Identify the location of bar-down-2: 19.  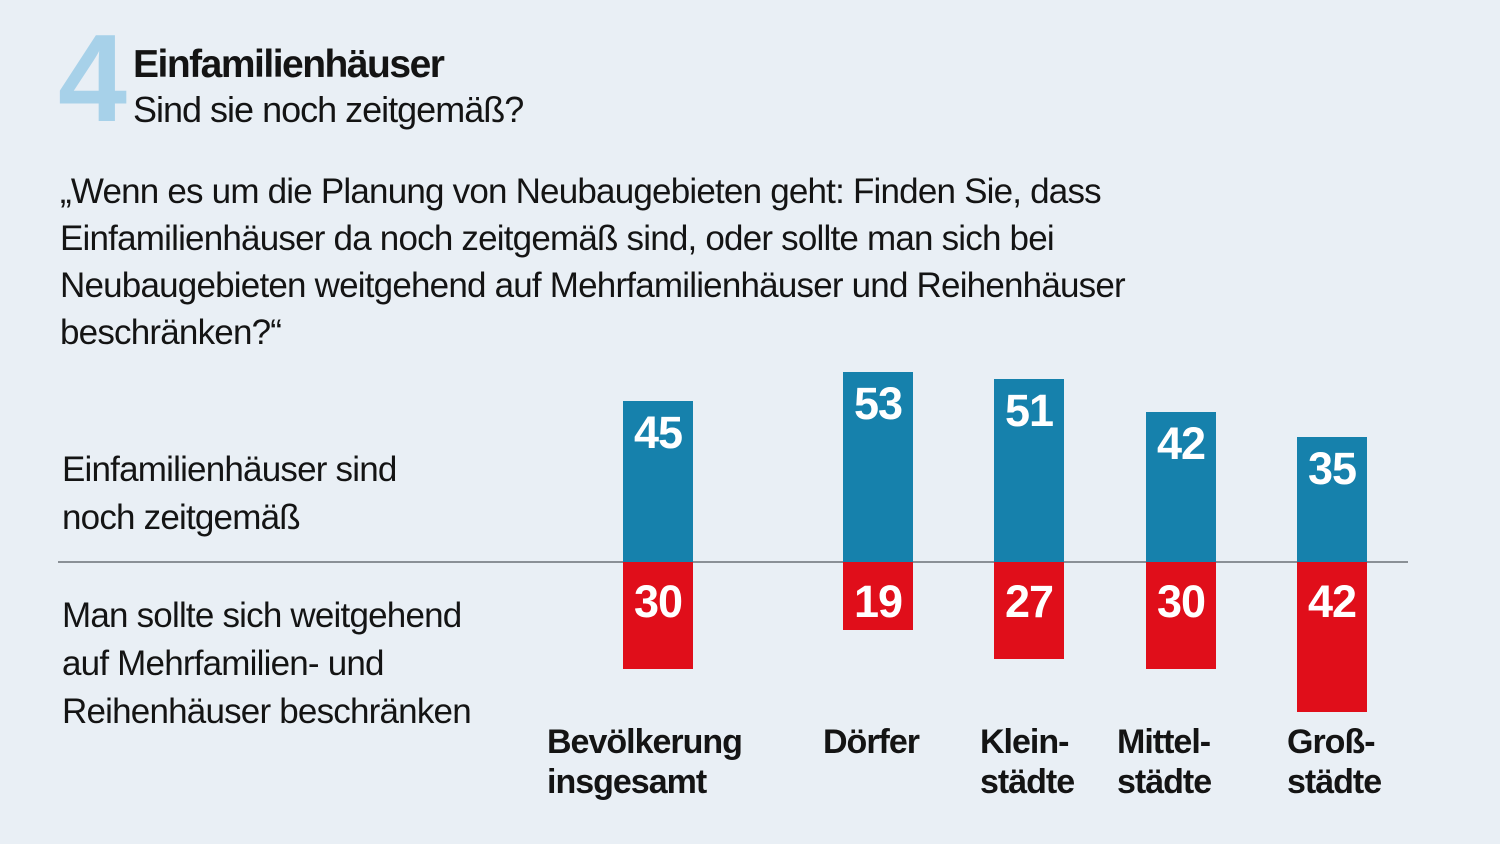
(878, 596).